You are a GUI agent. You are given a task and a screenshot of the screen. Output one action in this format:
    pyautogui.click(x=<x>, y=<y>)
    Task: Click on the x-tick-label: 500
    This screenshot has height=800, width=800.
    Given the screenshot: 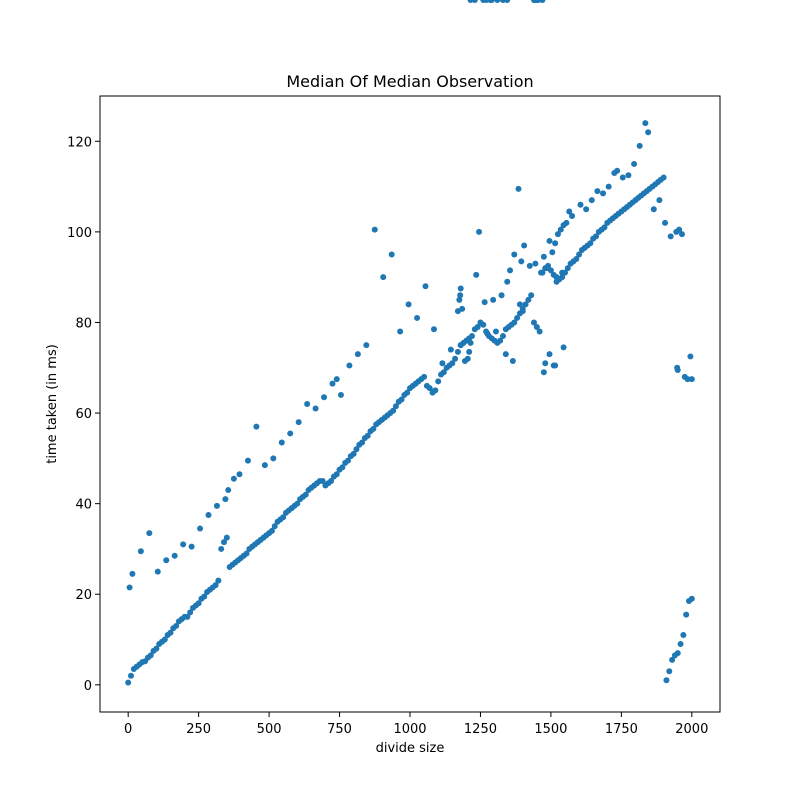 What is the action you would take?
    pyautogui.click(x=269, y=729)
    